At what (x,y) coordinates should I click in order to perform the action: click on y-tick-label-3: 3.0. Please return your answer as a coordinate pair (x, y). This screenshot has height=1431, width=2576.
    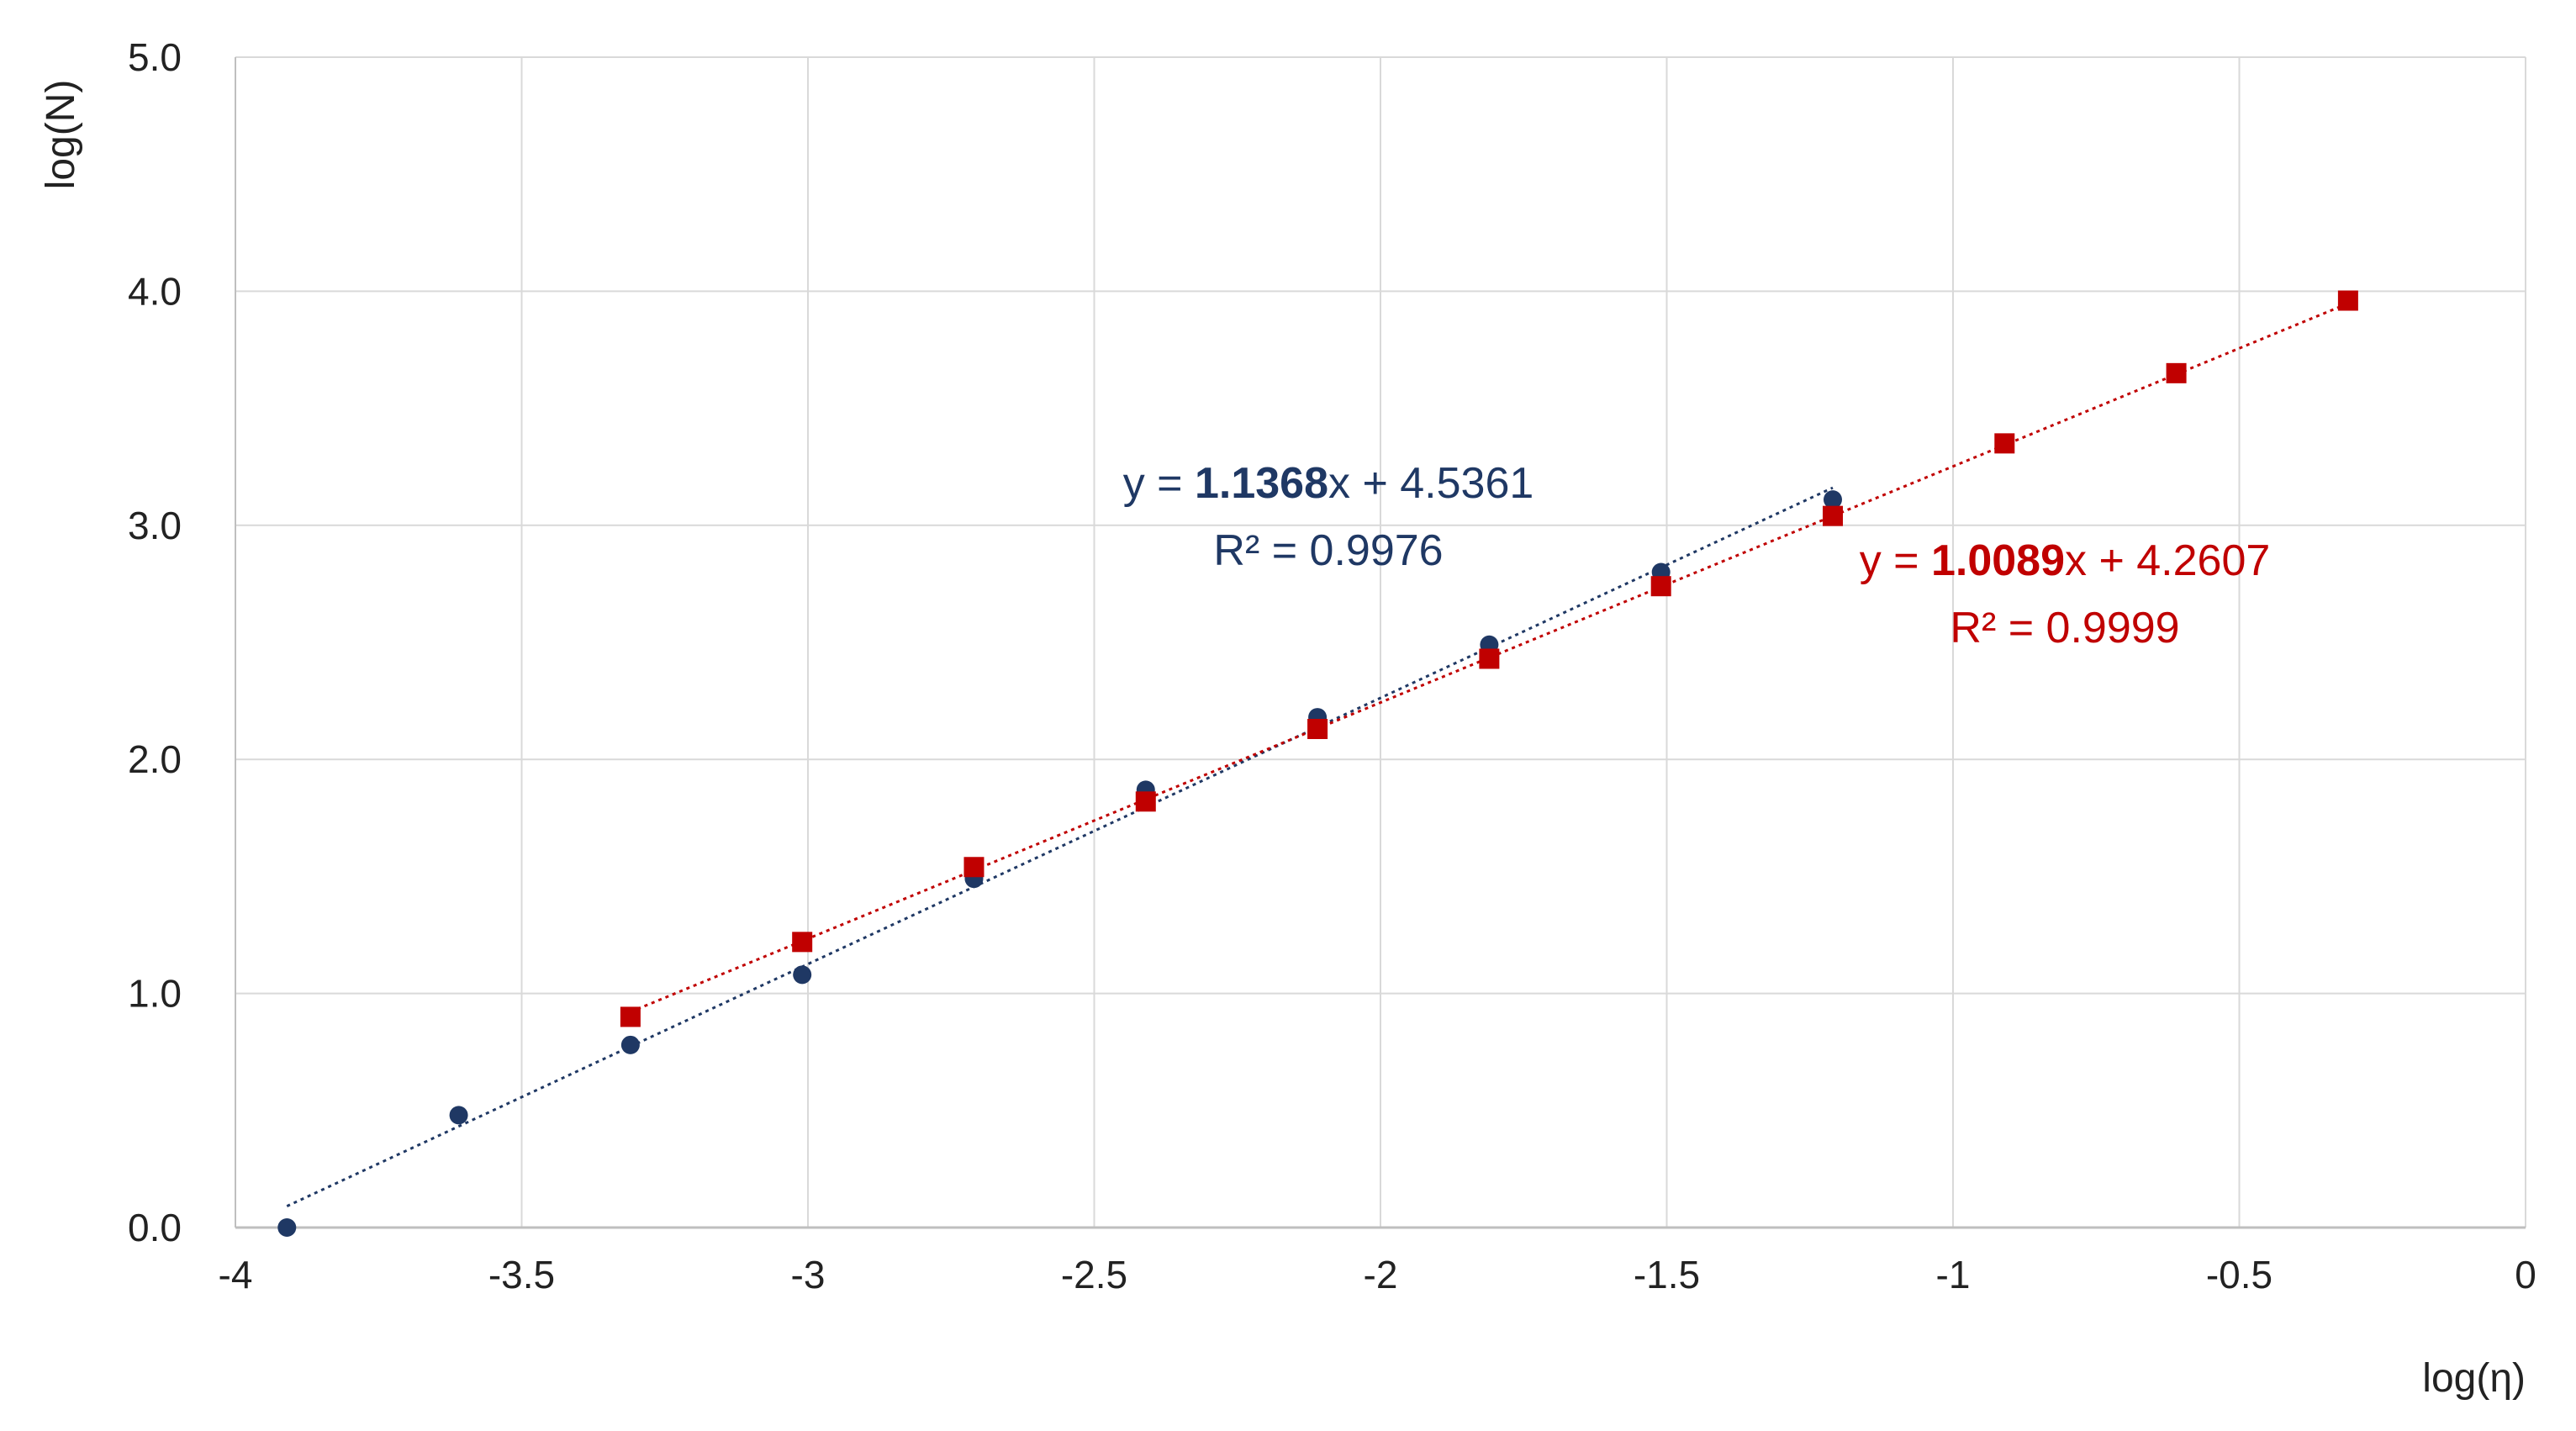
    Looking at the image, I should click on (155, 525).